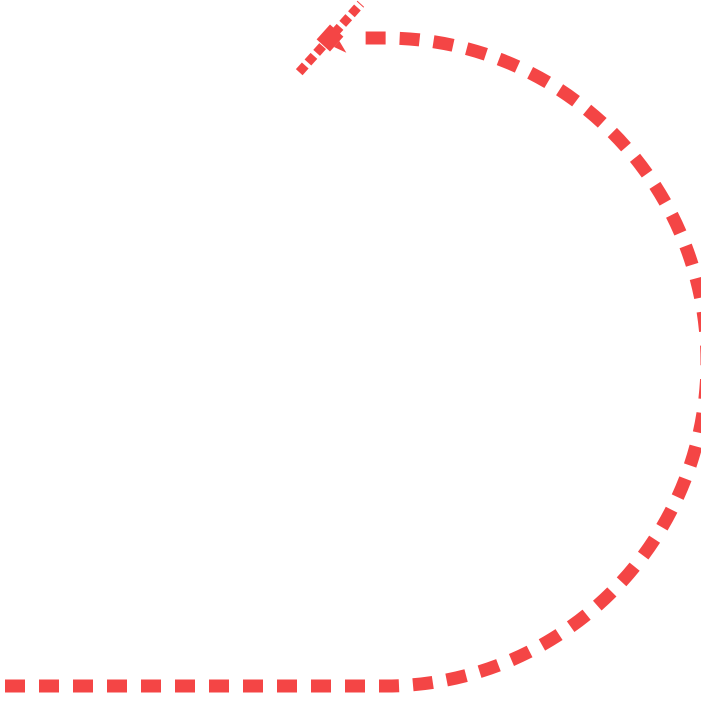 The width and height of the screenshot is (701, 701). Describe the element at coordinates (340, 47) in the screenshot. I see `satellite-antenna` at that location.